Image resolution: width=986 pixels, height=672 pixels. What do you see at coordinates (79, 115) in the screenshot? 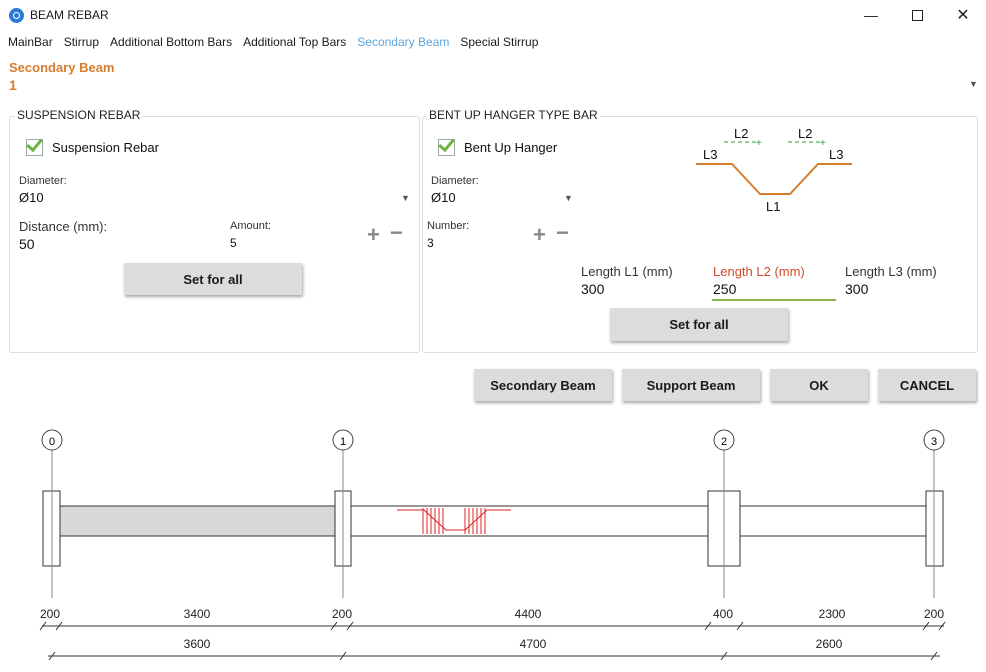
I see `suspension-group-title: SUSPENSION REBAR` at bounding box center [79, 115].